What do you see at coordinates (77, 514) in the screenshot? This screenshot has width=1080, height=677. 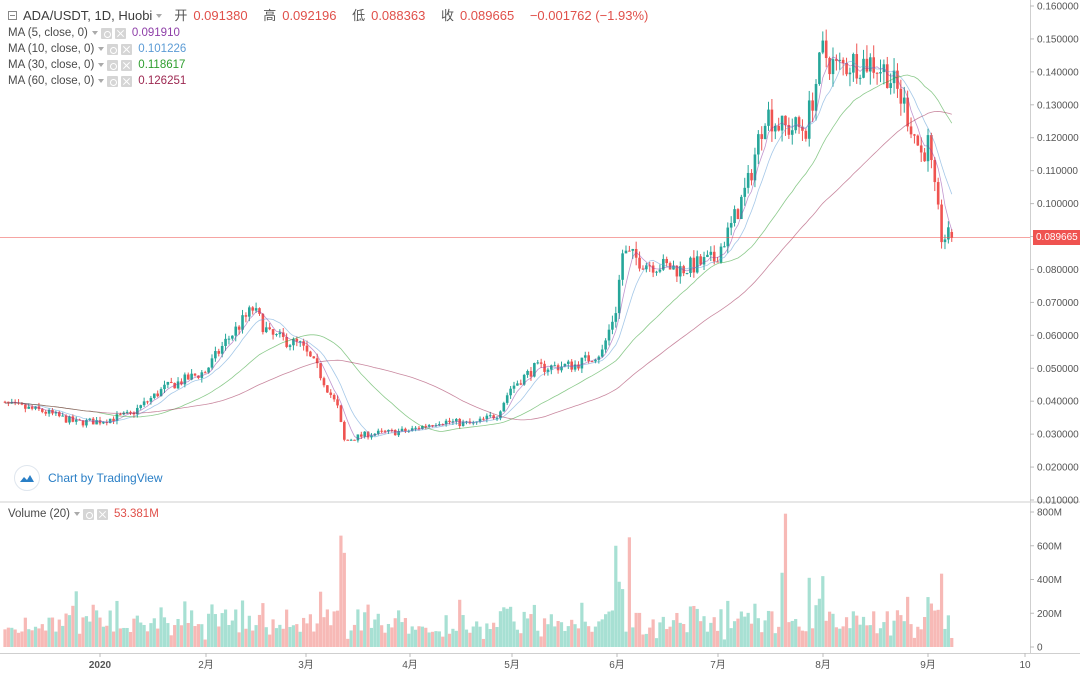 I see `volume-dropdown-icon` at bounding box center [77, 514].